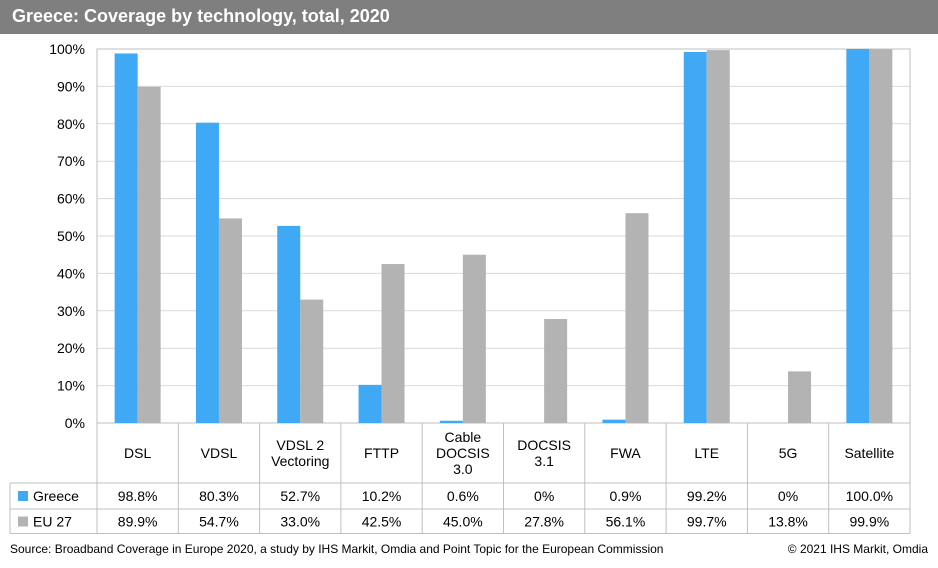 The image size is (938, 568). I want to click on data-label: 54.7%, so click(219, 522).